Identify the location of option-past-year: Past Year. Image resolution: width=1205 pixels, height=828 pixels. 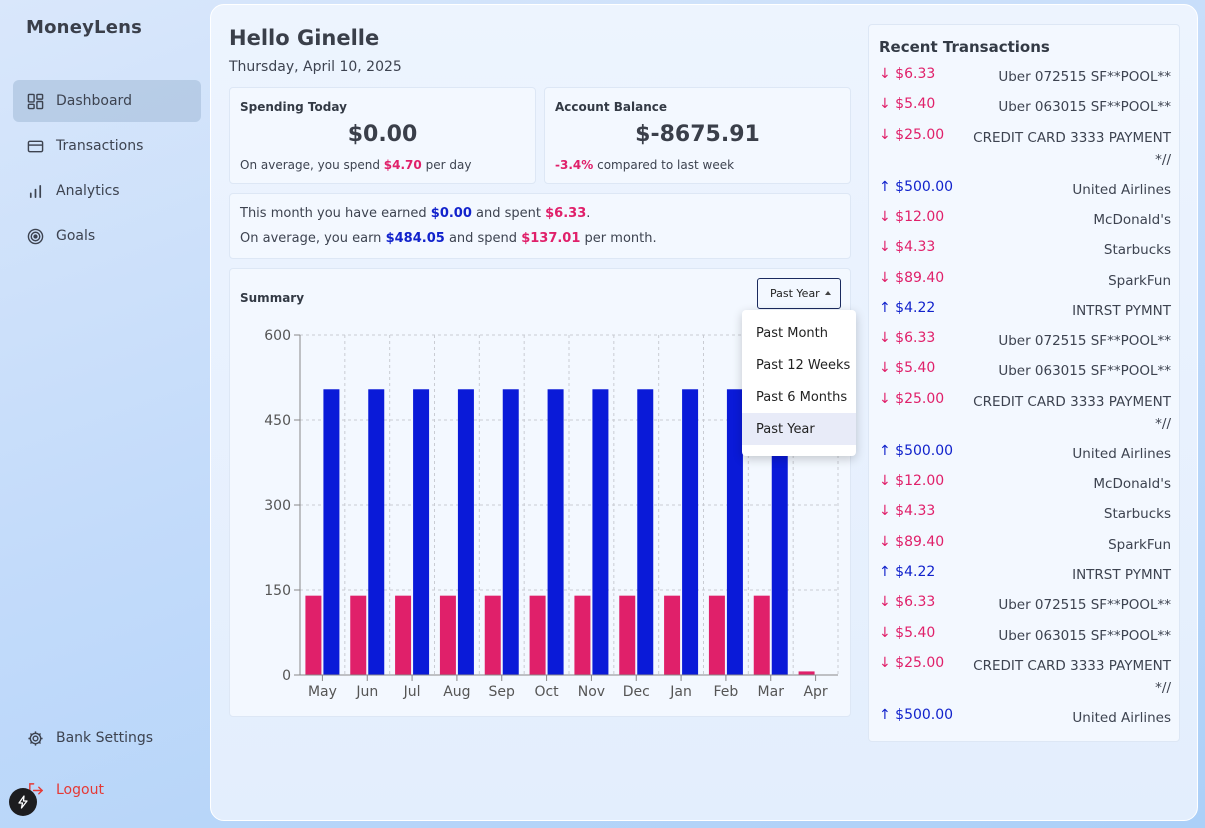
(799, 429).